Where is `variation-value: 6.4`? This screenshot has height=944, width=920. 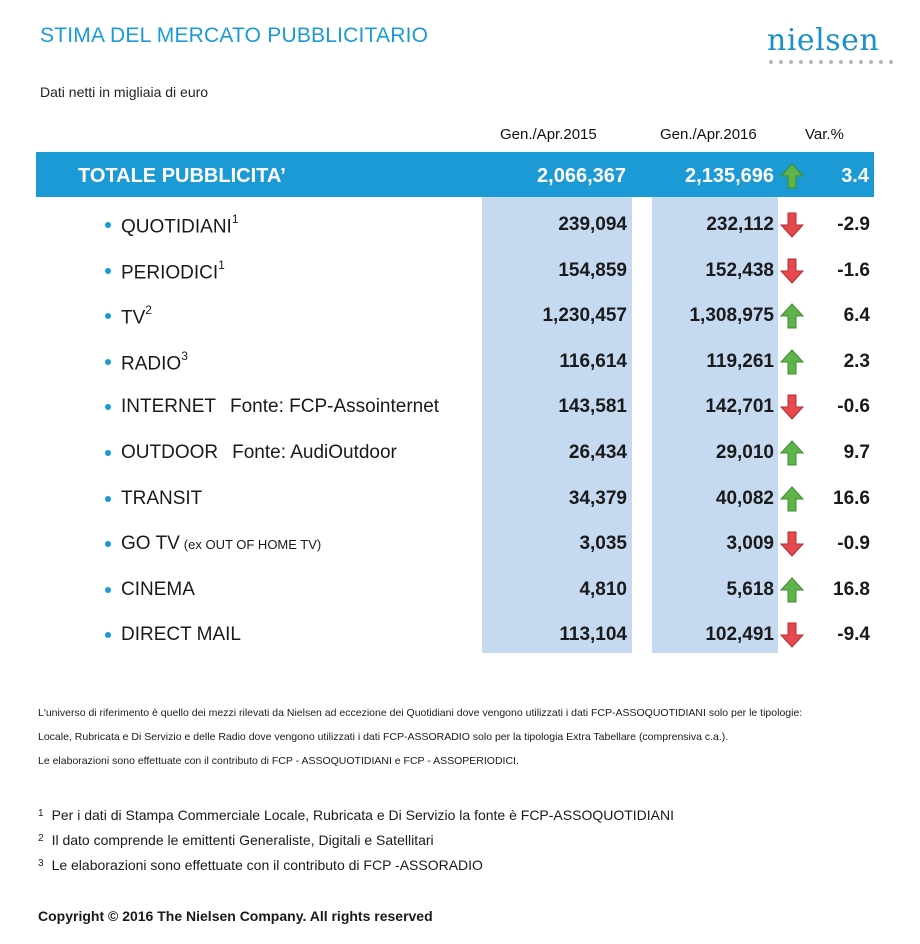
variation-value: 6.4 is located at coordinates (856, 316).